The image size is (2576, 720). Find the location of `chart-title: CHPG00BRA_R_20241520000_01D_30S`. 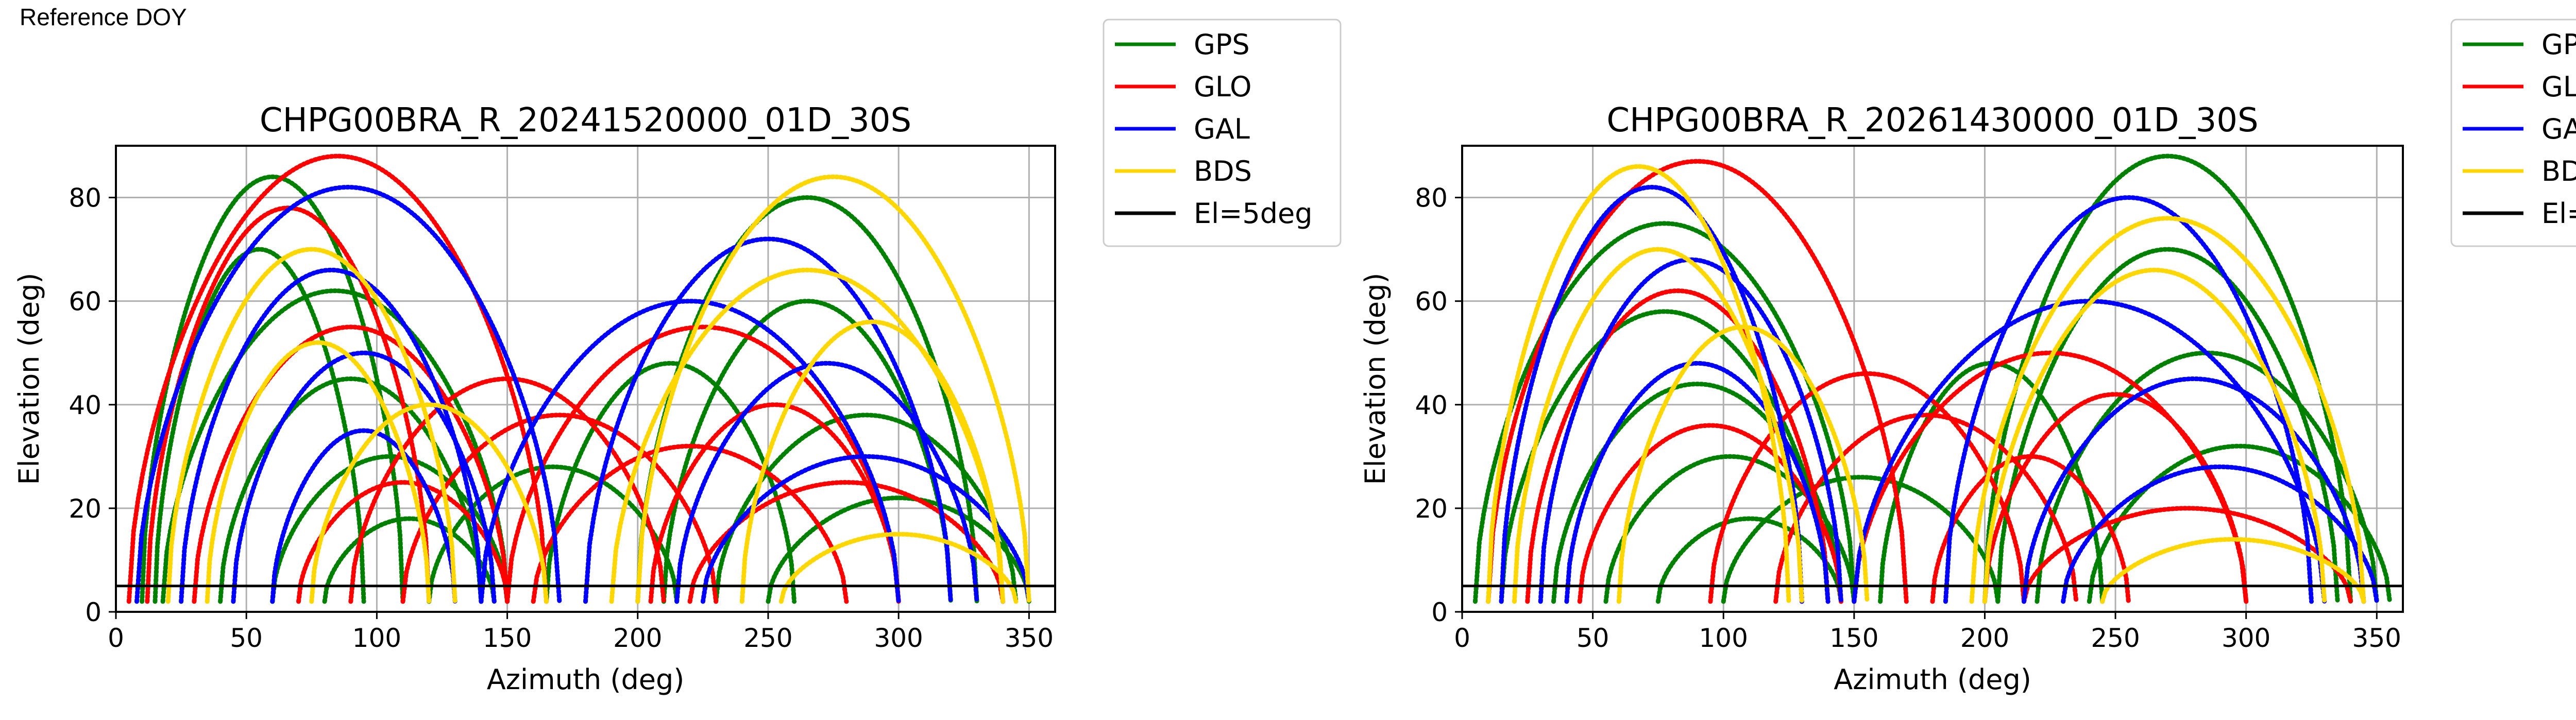

chart-title: CHPG00BRA_R_20241520000_01D_30S is located at coordinates (585, 120).